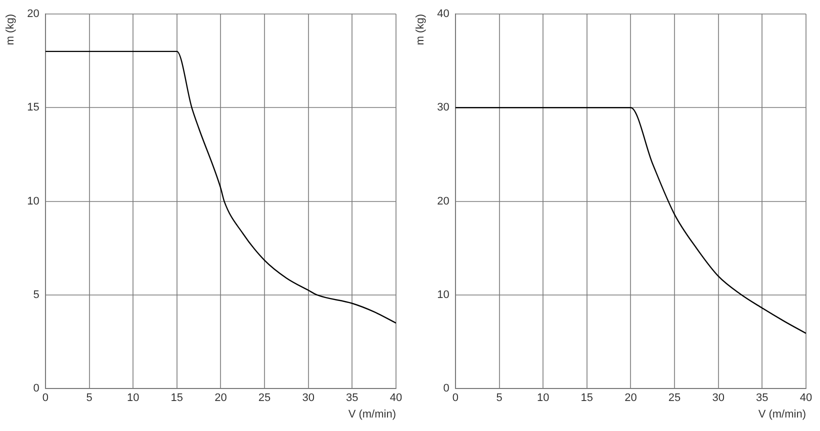  Describe the element at coordinates (443, 14) in the screenshot. I see `y-tick-label: 40` at that location.